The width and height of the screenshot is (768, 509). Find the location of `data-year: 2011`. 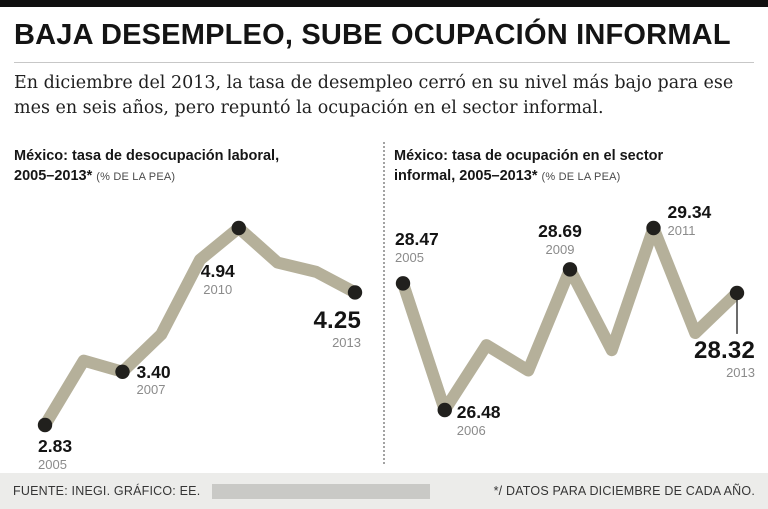

data-year: 2011 is located at coordinates (681, 230).